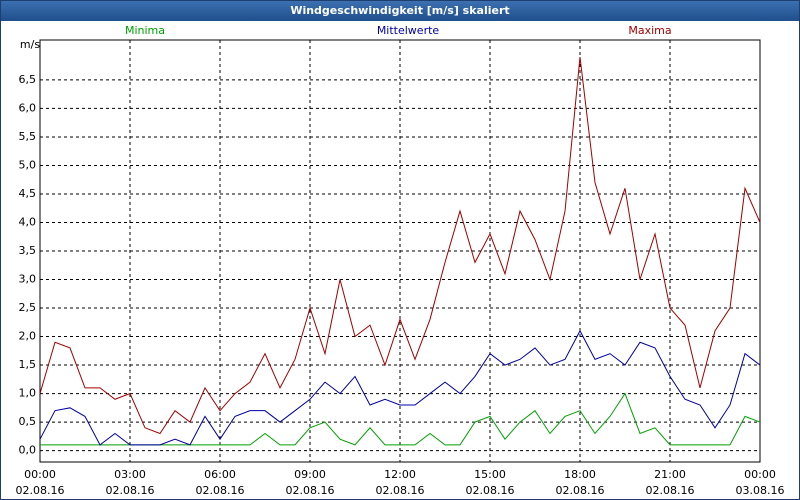 This screenshot has height=500, width=800. I want to click on window-title: Windgeschwindigkeit [m/s] skaliert, so click(400, 11).